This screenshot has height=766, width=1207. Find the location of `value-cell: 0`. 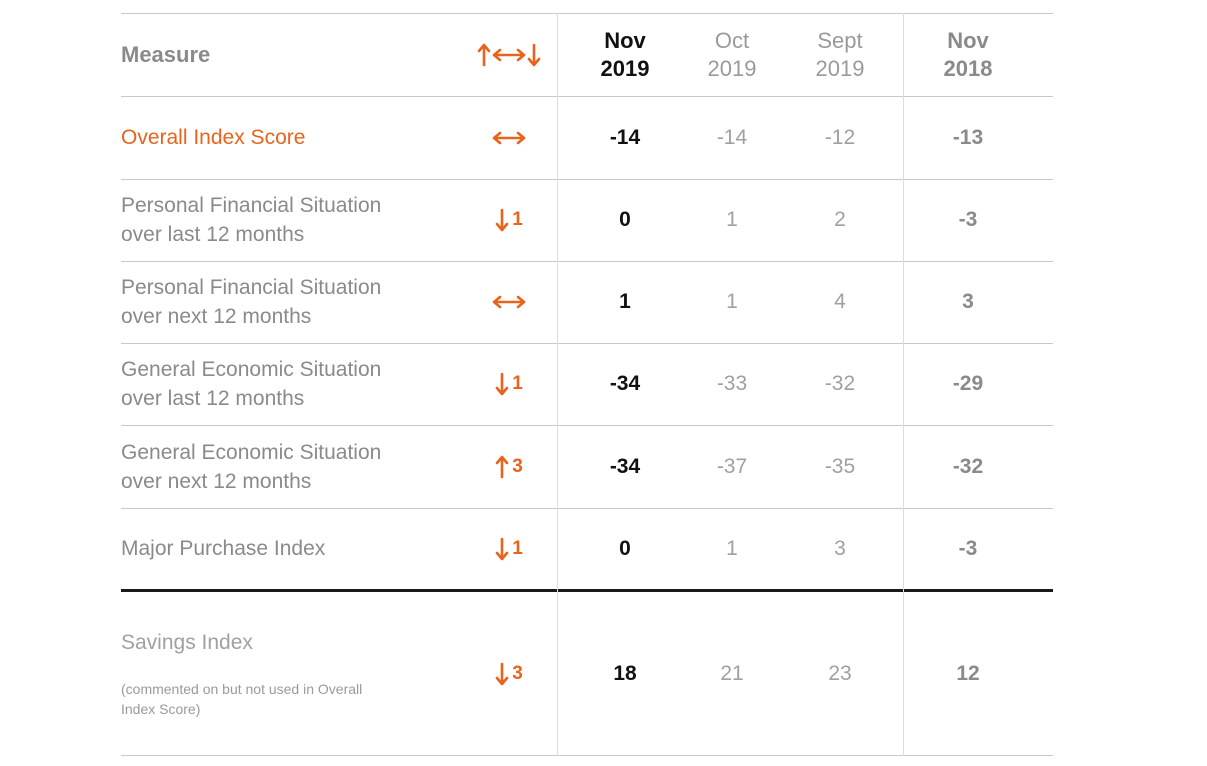

value-cell: 0 is located at coordinates (625, 548).